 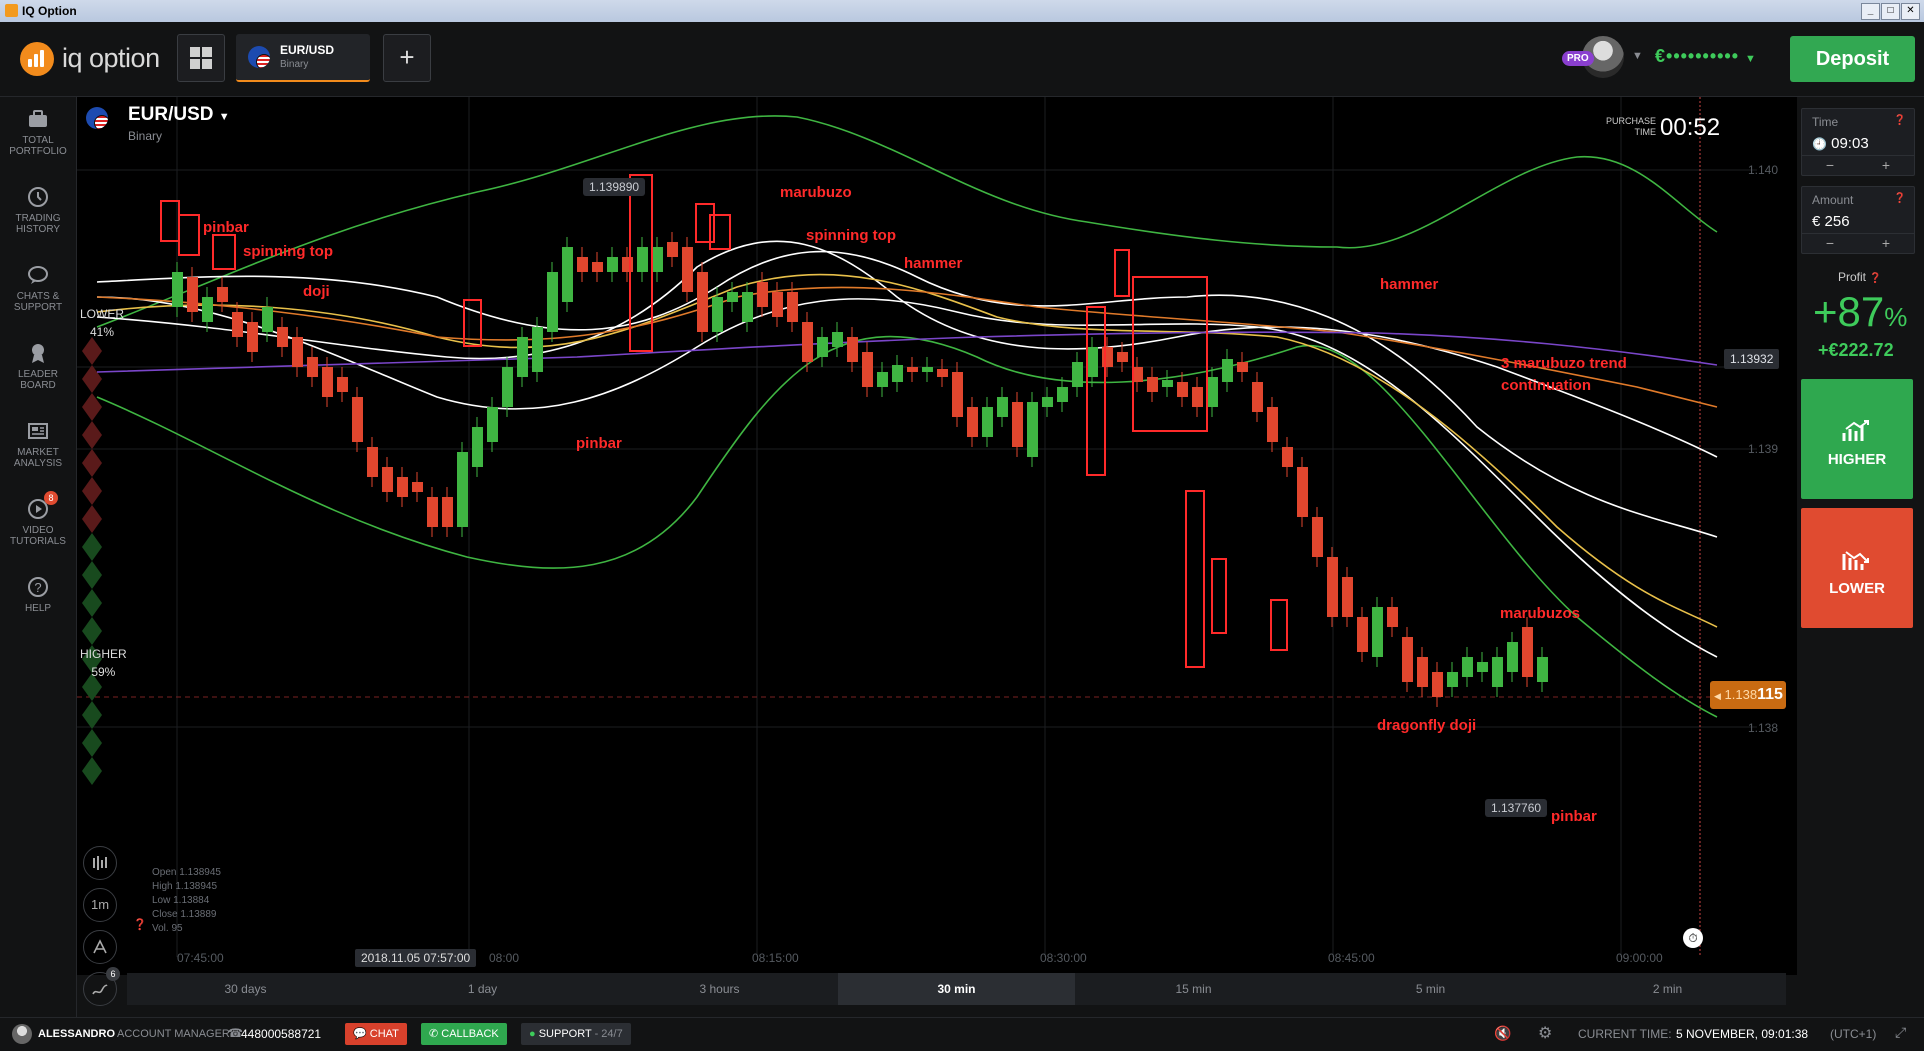 I want to click on amount-value: € 256, so click(x=1831, y=221).